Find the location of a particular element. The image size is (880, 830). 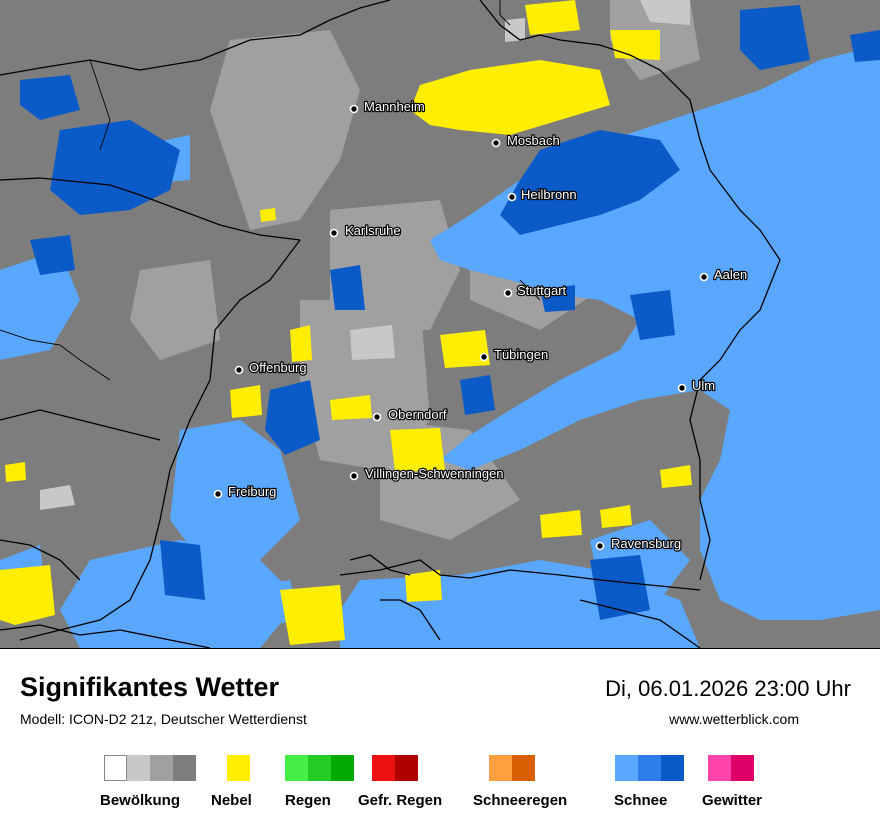

website-link: www.wetterblick.com is located at coordinates (734, 719).